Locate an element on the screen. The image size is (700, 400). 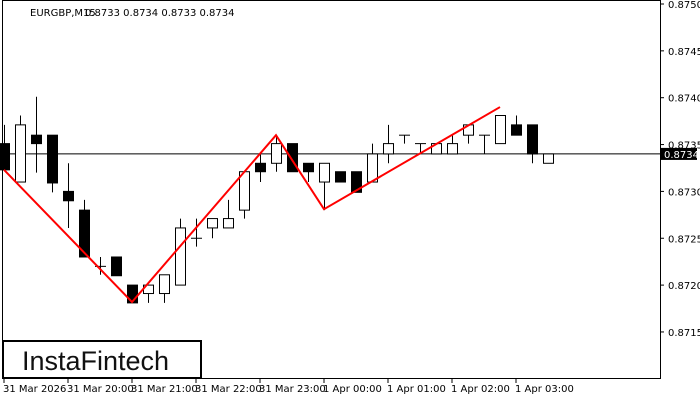
x-tick-label: 31 Mar 20:00 is located at coordinates (100, 389).